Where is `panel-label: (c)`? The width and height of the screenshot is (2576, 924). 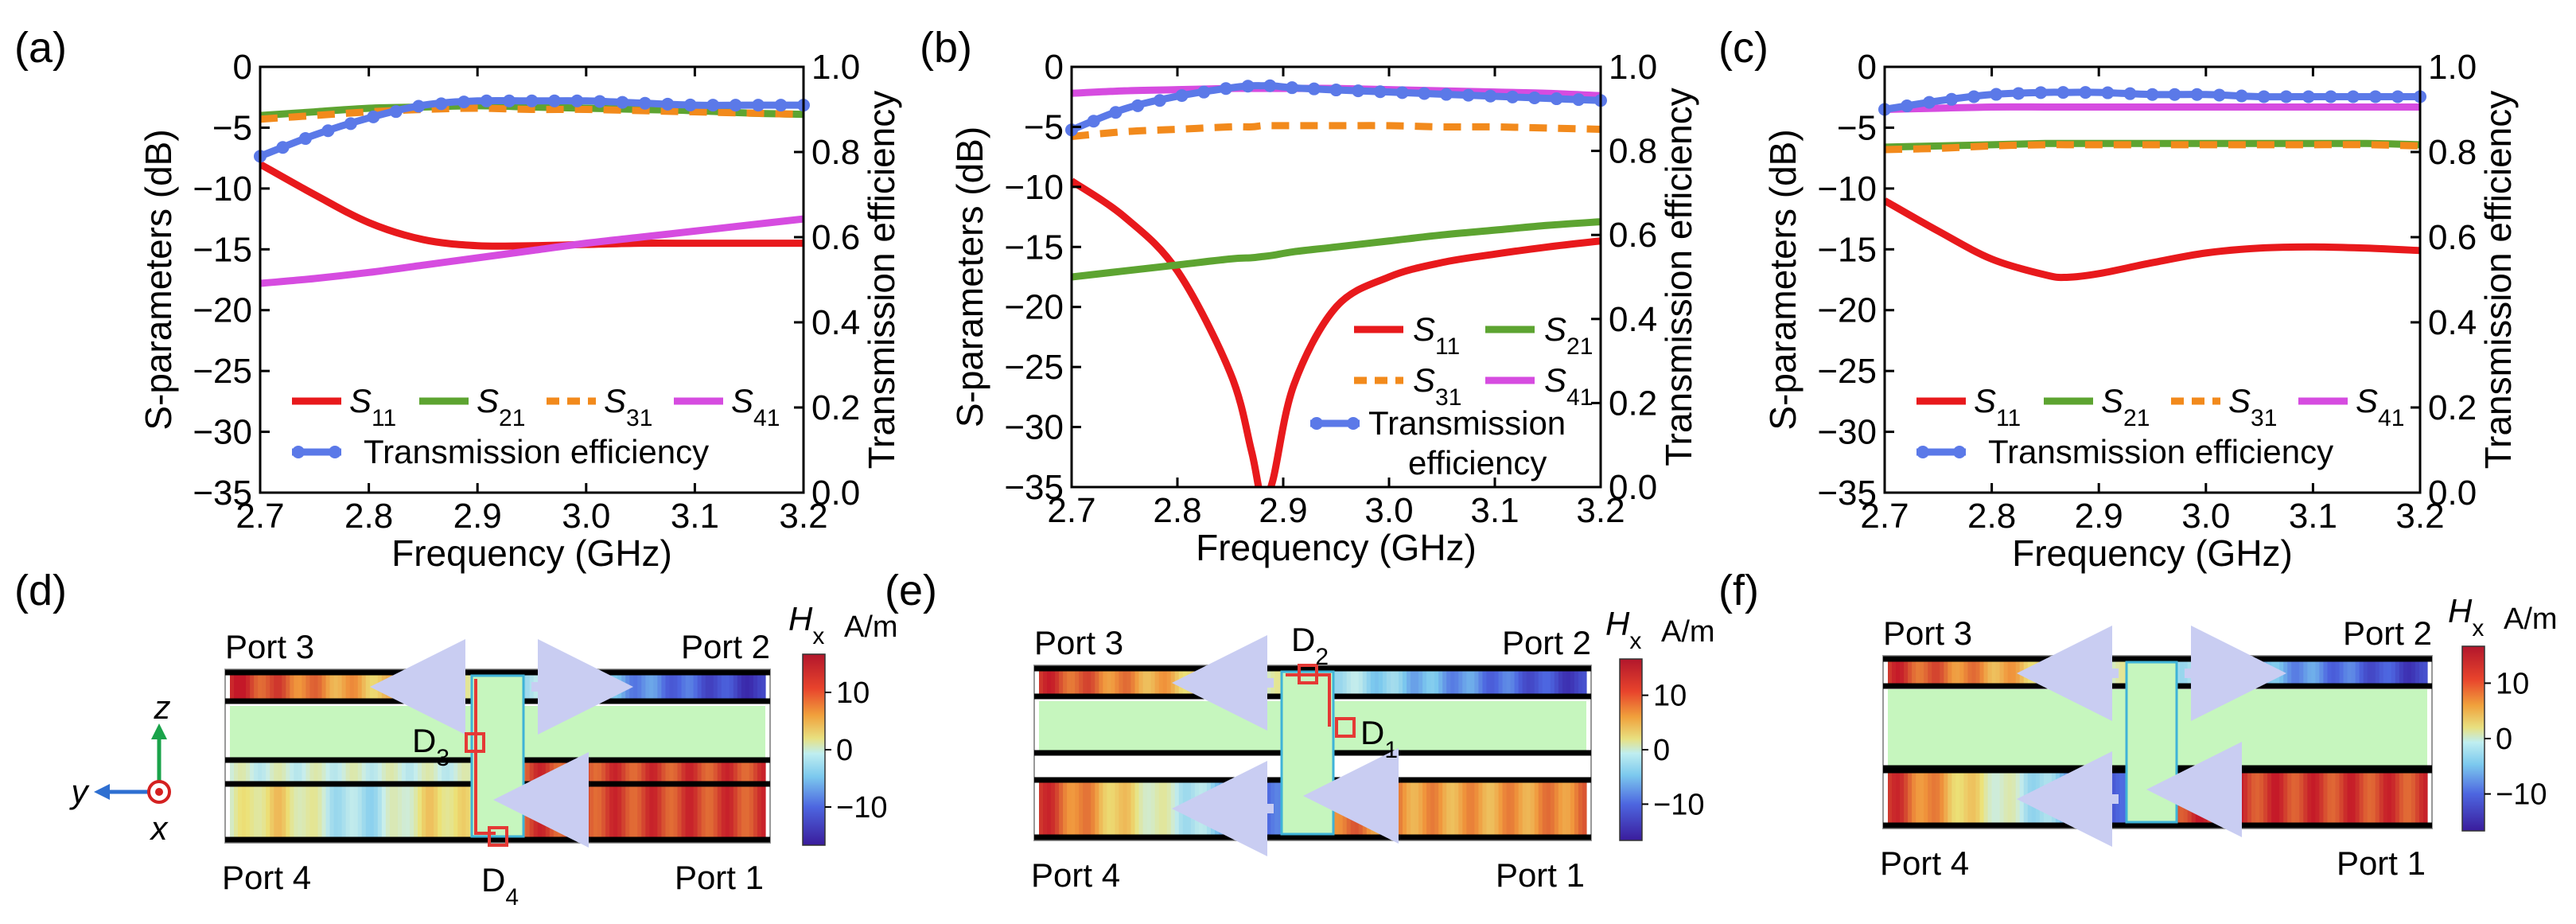
panel-label: (c) is located at coordinates (1744, 48).